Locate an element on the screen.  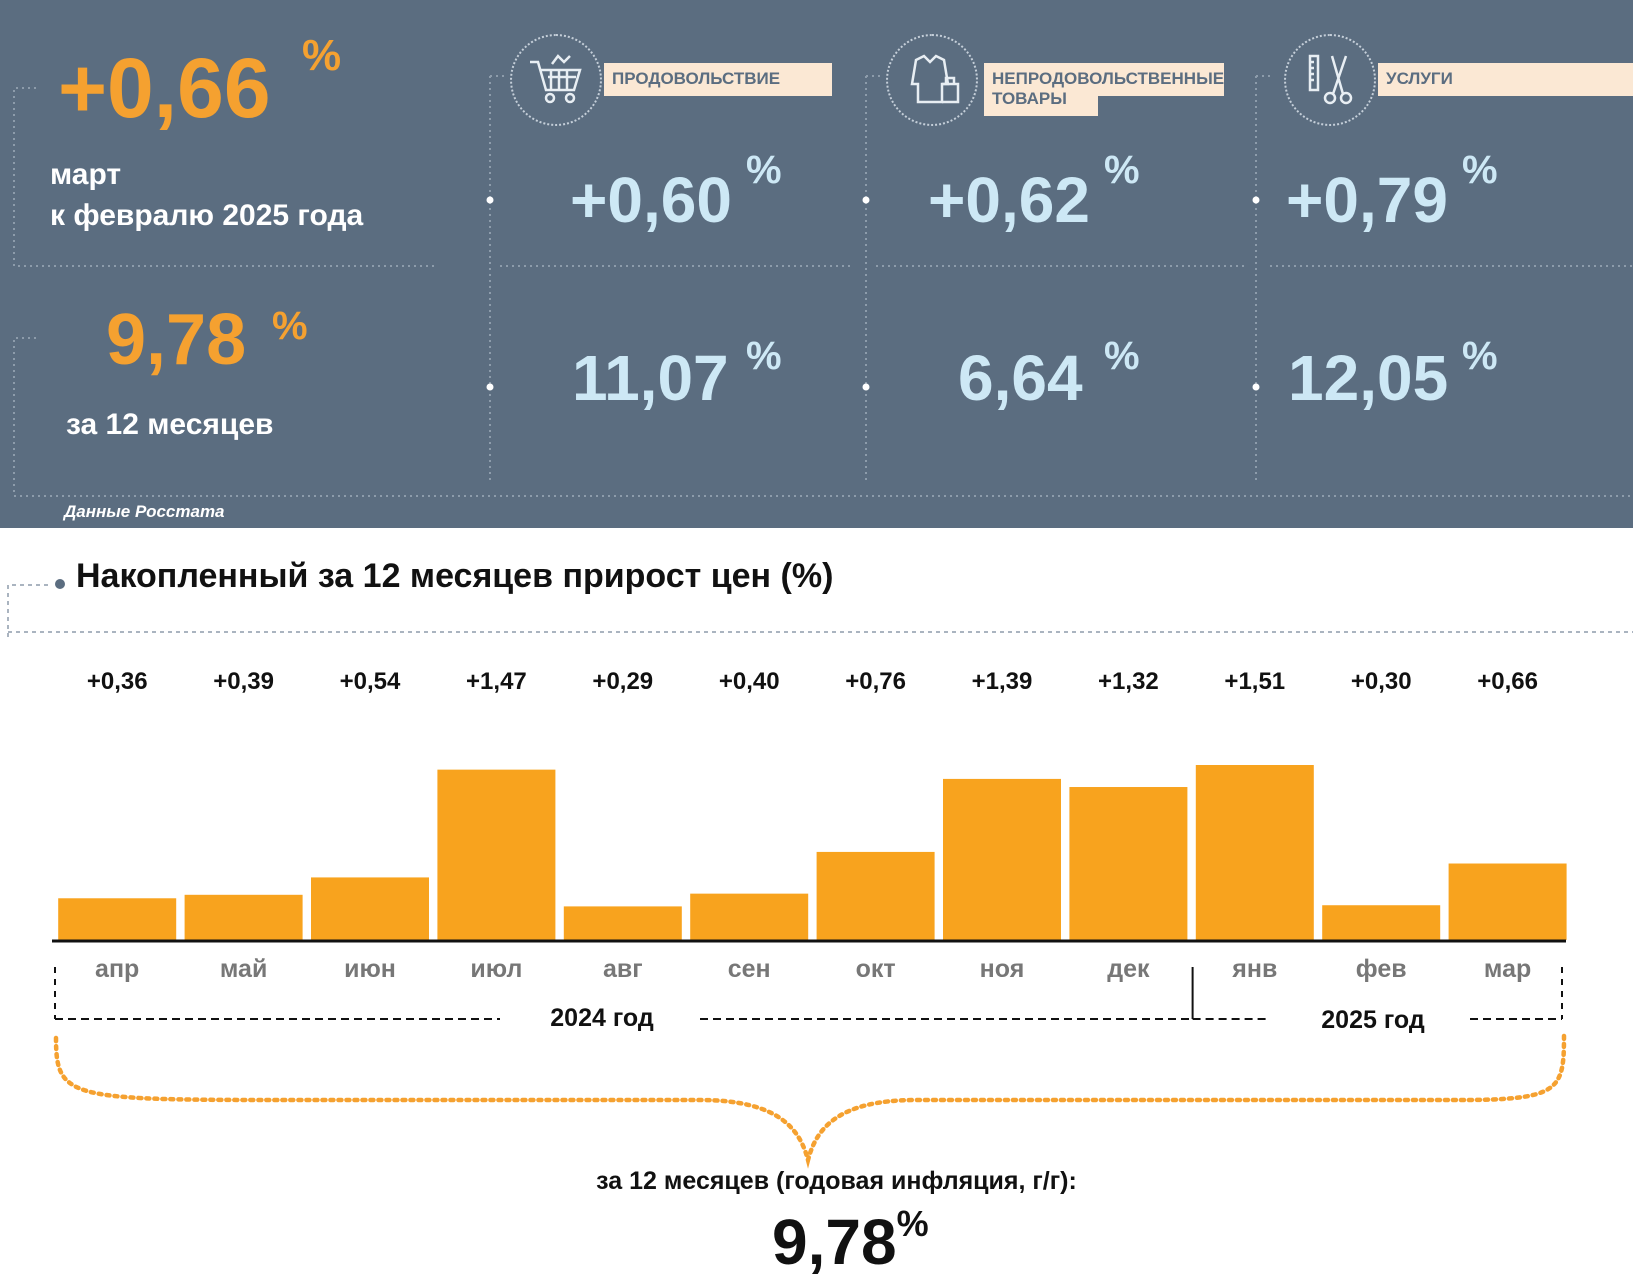
x-tick-label: сен is located at coordinates (749, 969).